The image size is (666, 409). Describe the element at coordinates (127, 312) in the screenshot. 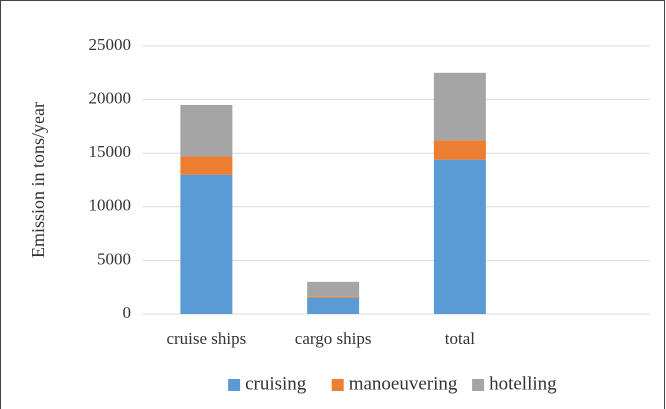

I see `y-tick-label: 0` at that location.